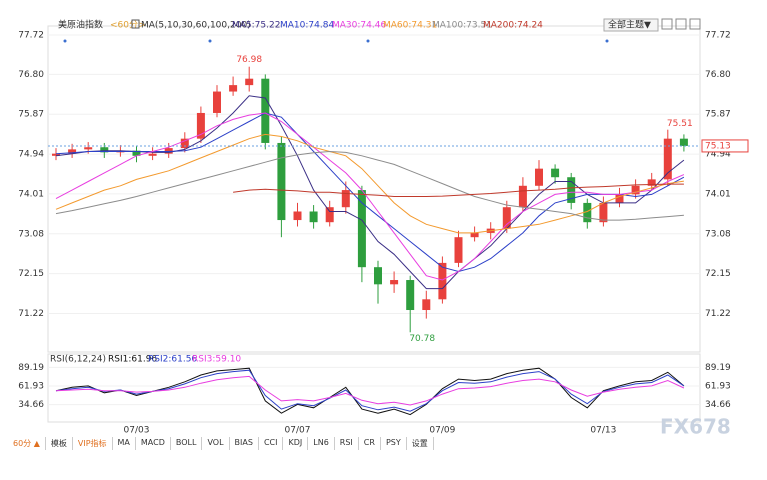  I want to click on rsi-frame, so click(374, 388).